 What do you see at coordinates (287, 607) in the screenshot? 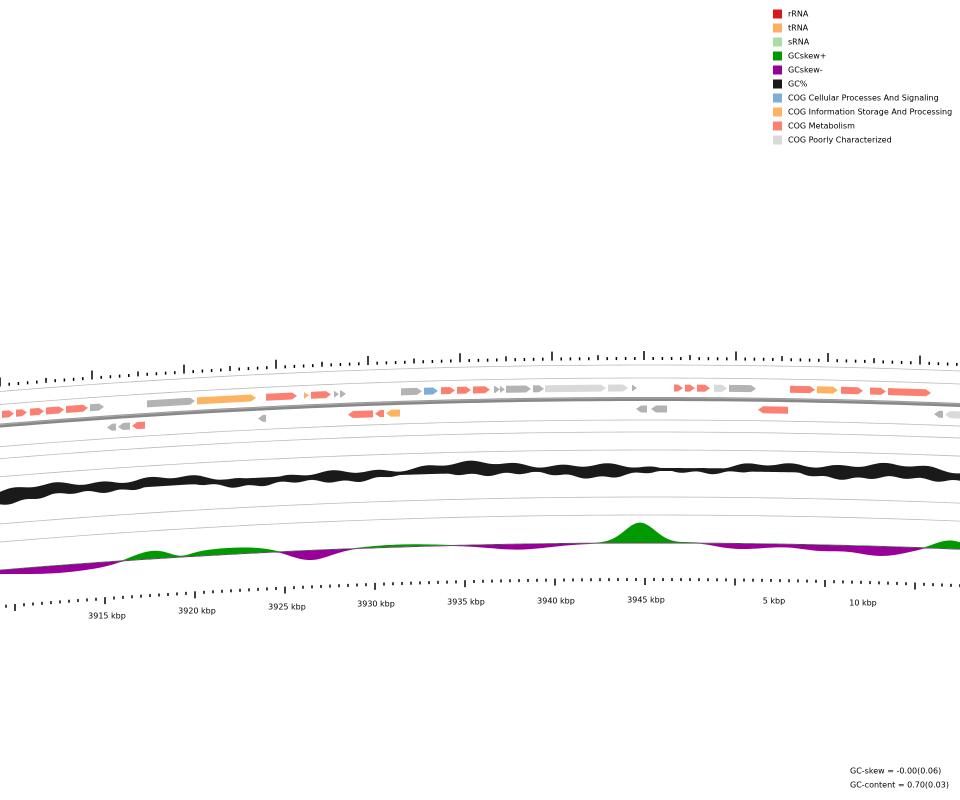
I see `ruler-label: 3925 kbp` at bounding box center [287, 607].